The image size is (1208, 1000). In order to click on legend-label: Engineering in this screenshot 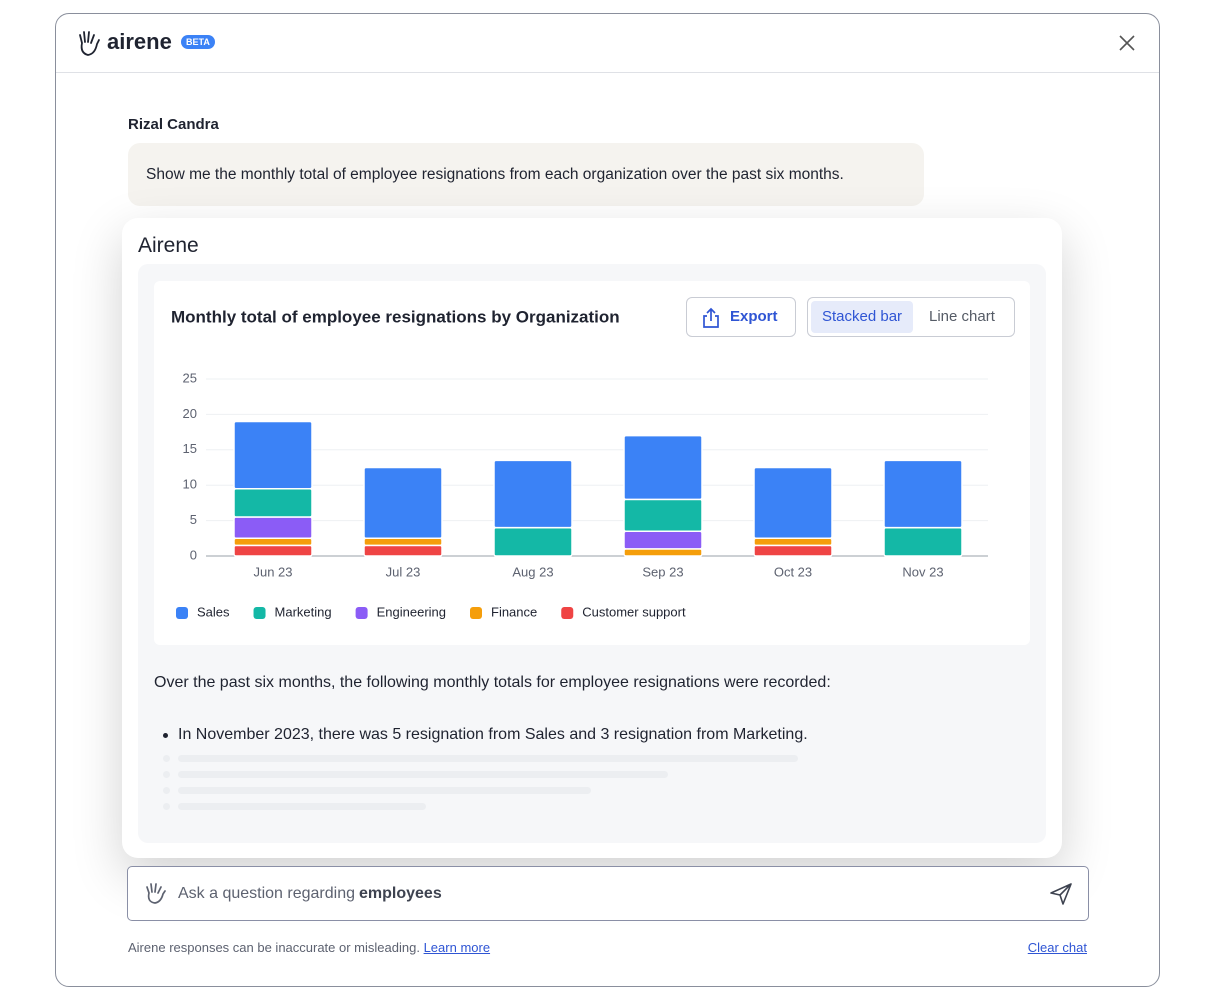, I will do `click(411, 611)`.